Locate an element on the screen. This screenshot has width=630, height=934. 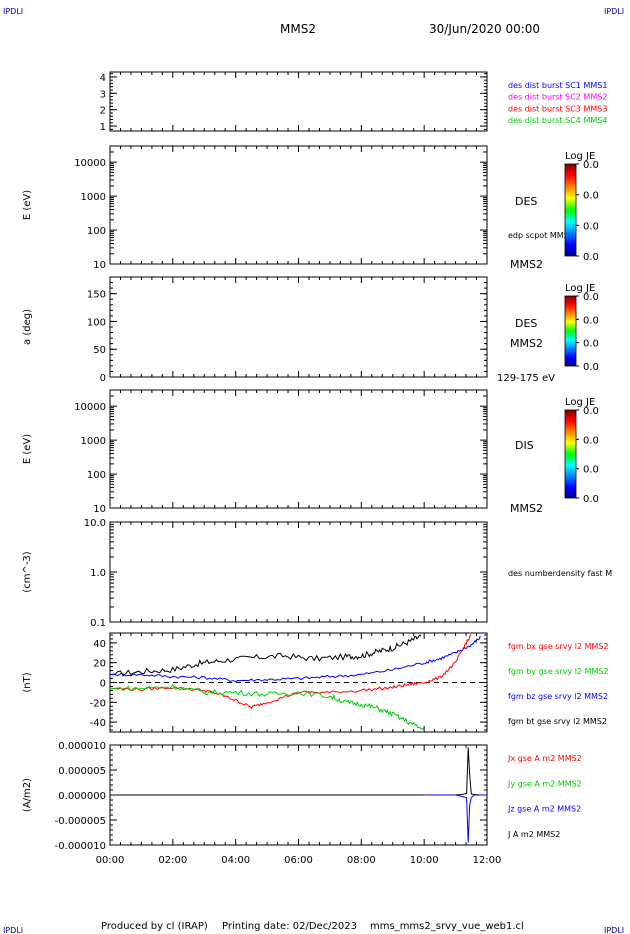
y-tick-label-dis-energy: 10000 is located at coordinates (90, 407).